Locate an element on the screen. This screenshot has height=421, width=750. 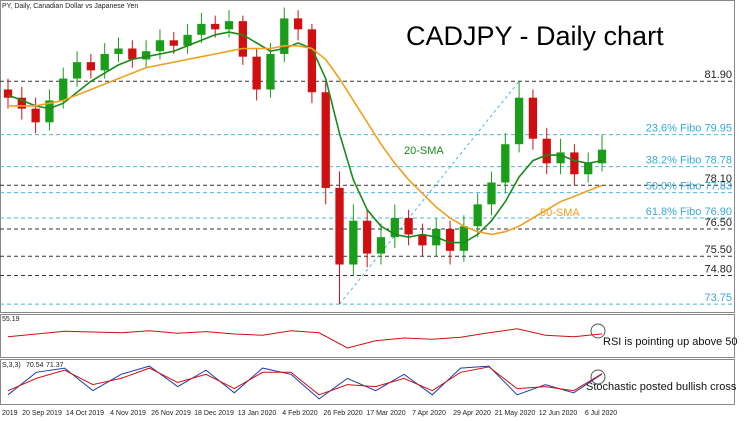
level-label: 78.10 is located at coordinates (718, 179).